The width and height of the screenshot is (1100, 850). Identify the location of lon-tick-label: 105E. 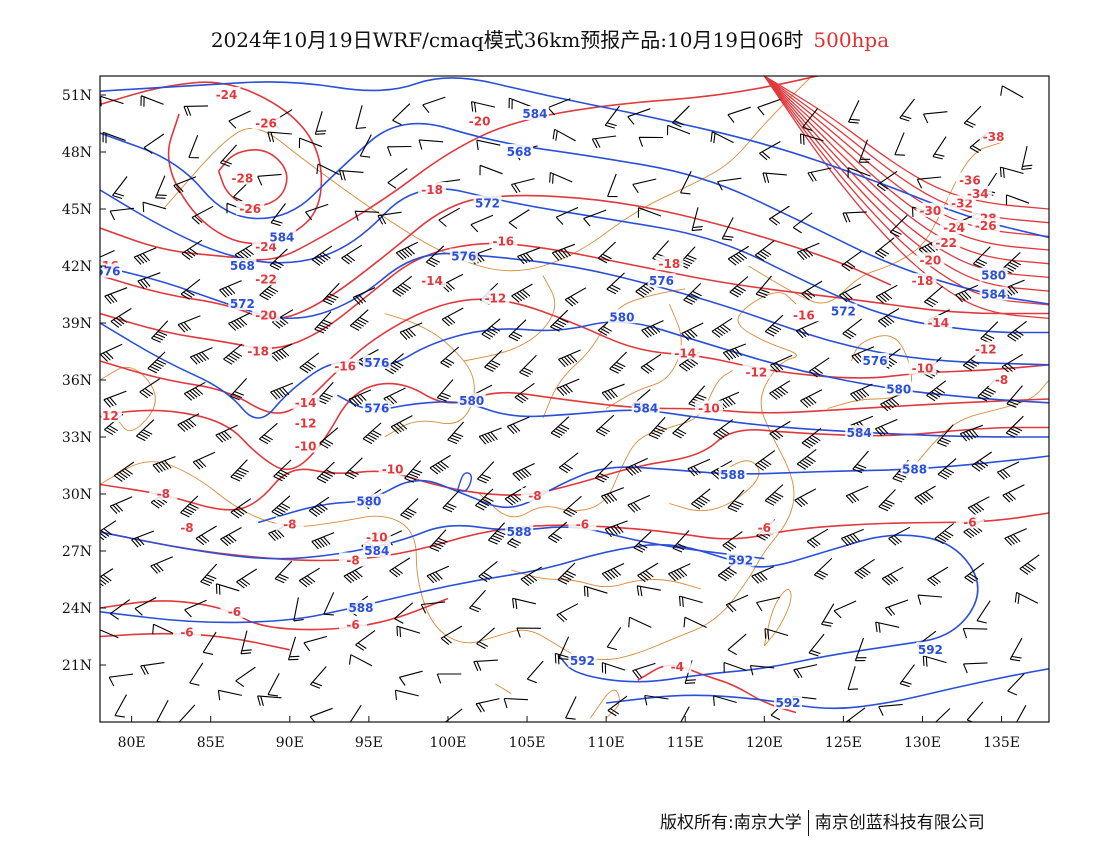
(527, 743).